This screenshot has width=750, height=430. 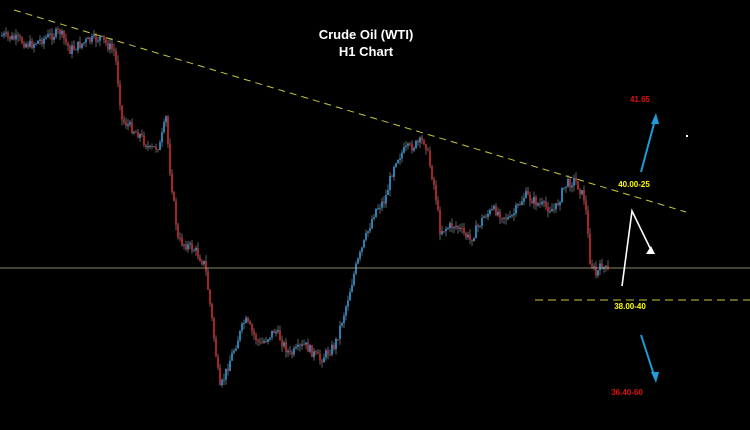 I want to click on forecast-arrowhead, so click(x=650, y=250).